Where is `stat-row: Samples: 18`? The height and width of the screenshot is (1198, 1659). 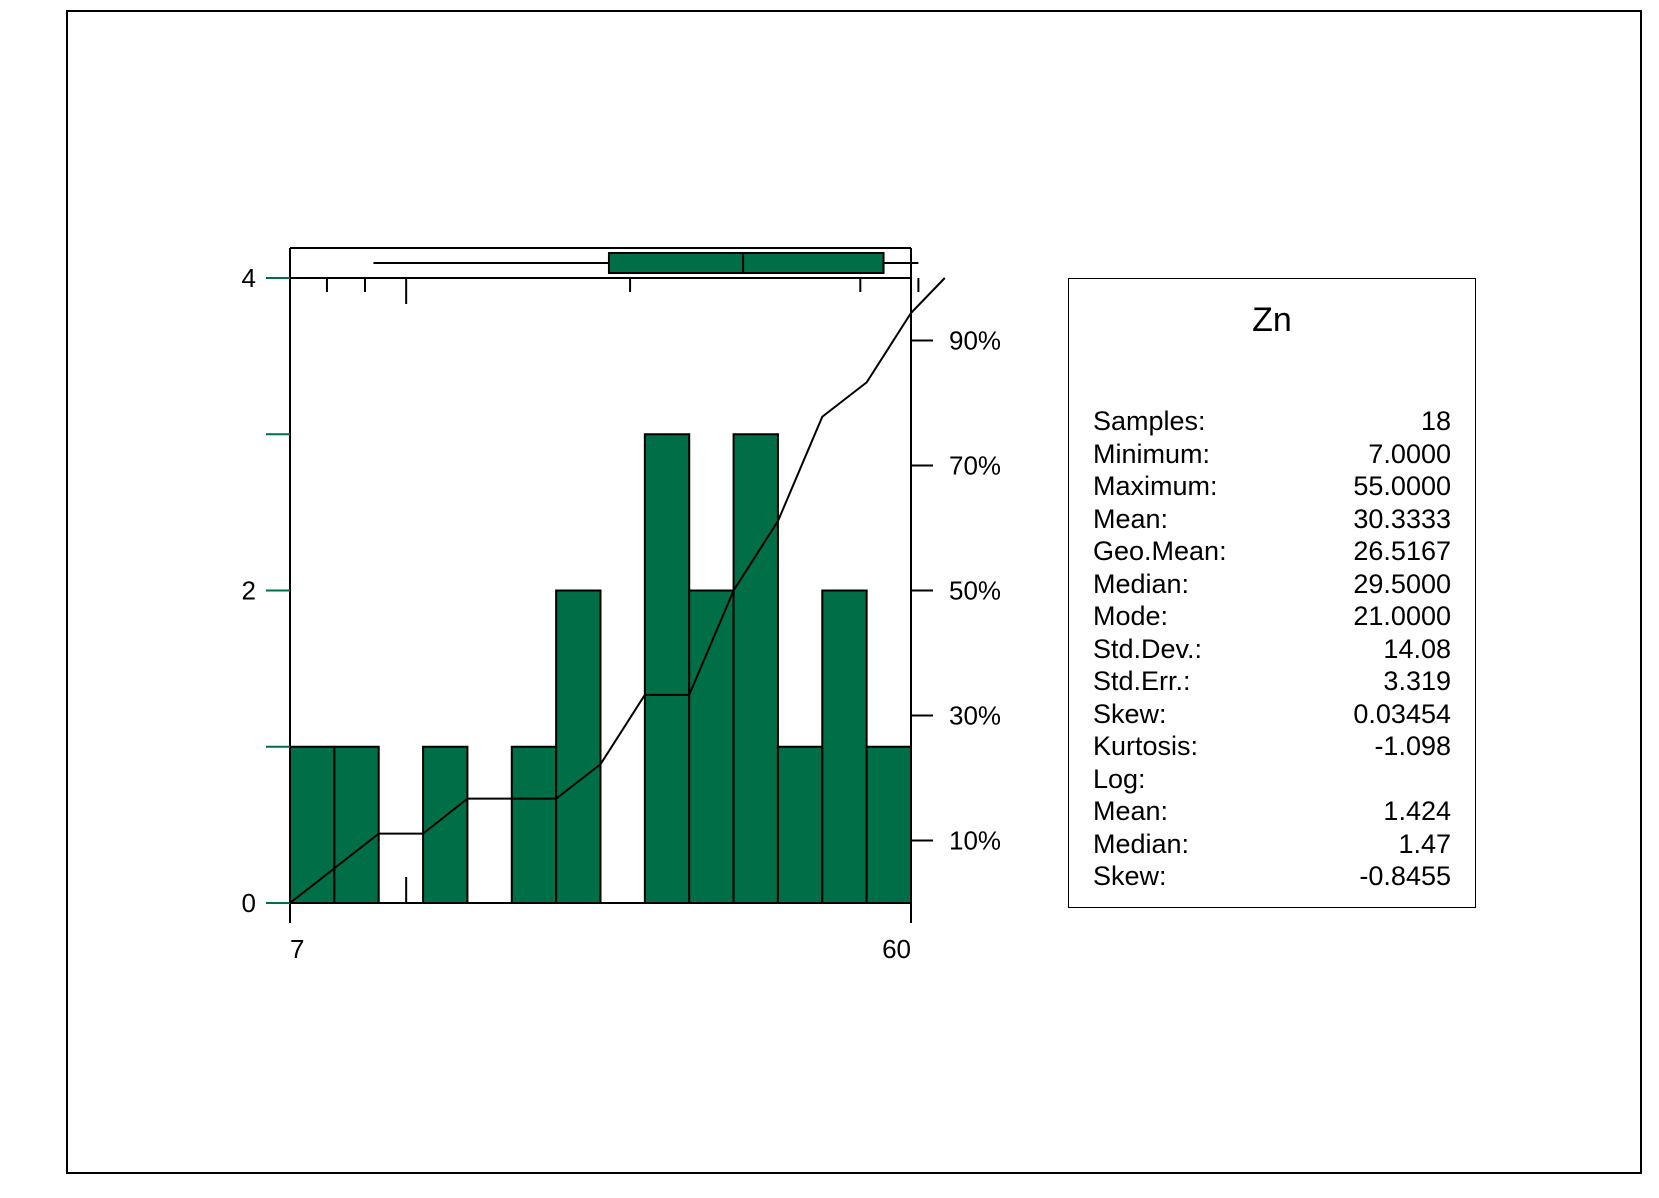 stat-row: Samples: 18 is located at coordinates (1272, 421).